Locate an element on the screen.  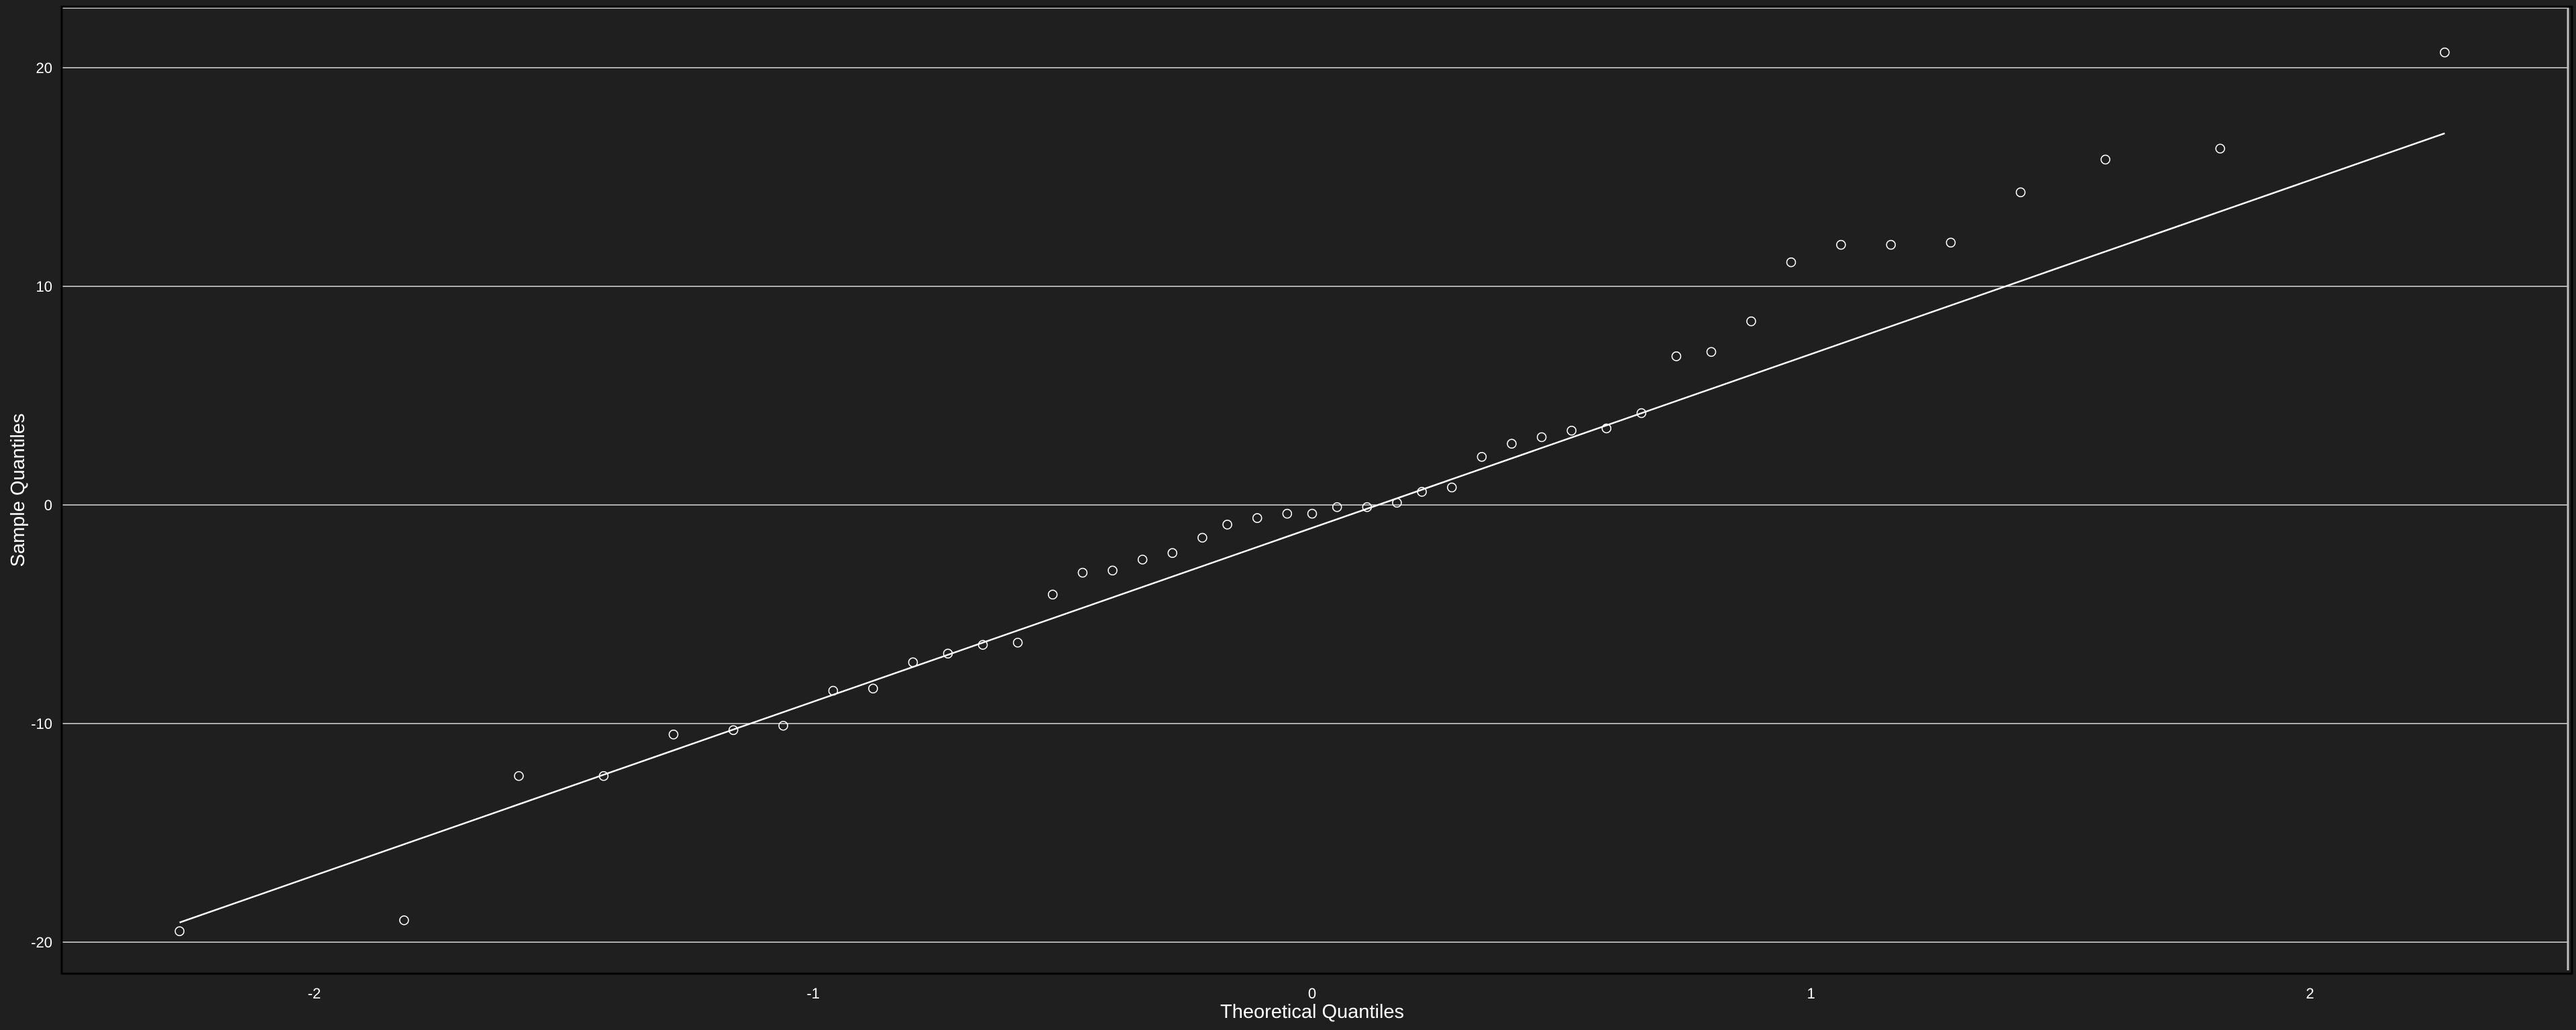
y-tick-label: 0 is located at coordinates (48, 505).